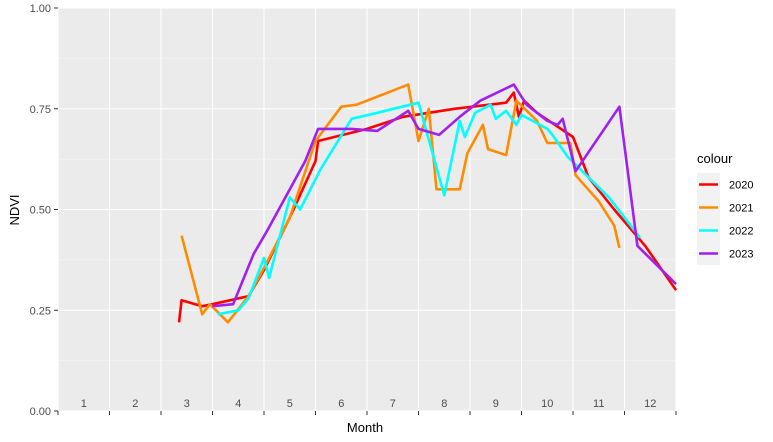 The image size is (773, 442). I want to click on x-tick-label: 5, so click(290, 404).